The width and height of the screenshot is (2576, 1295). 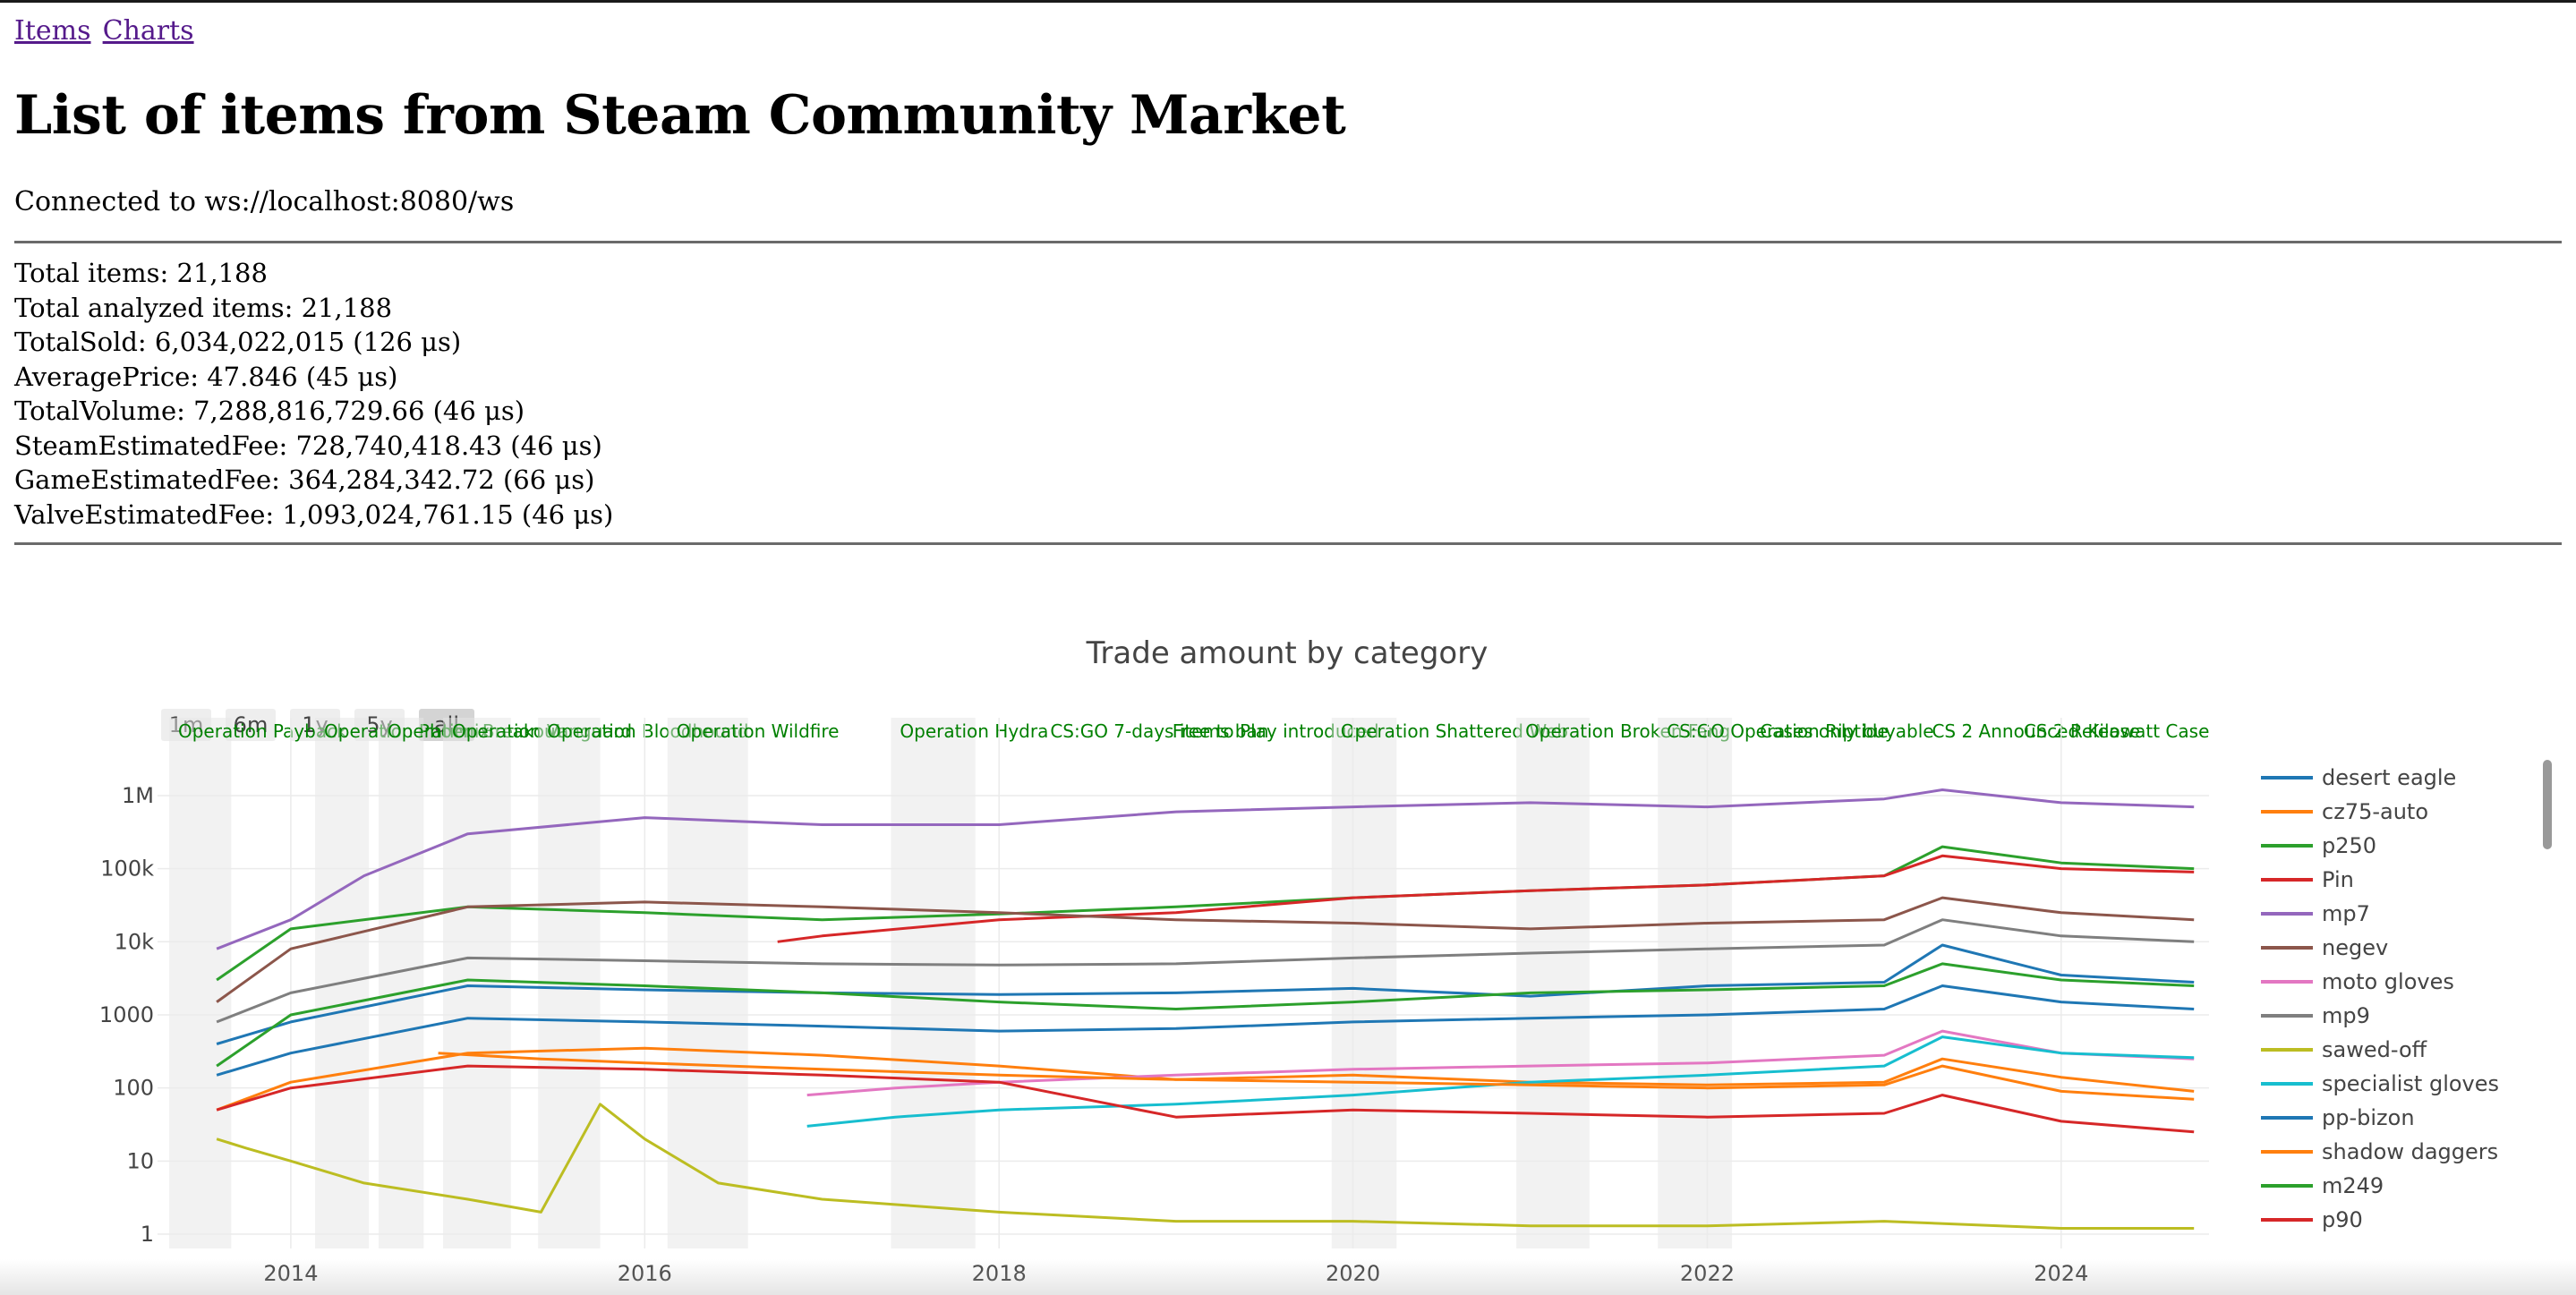 I want to click on legend-item: mp7, so click(x=2346, y=913).